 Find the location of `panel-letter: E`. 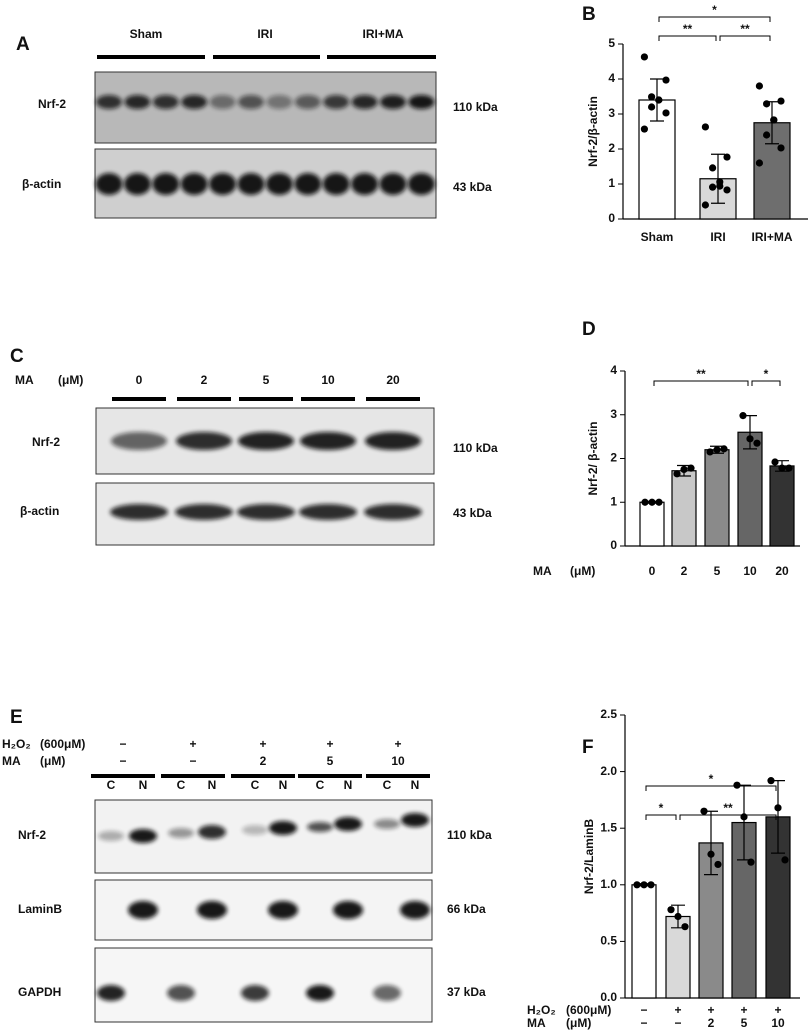

panel-letter: E is located at coordinates (16, 717).